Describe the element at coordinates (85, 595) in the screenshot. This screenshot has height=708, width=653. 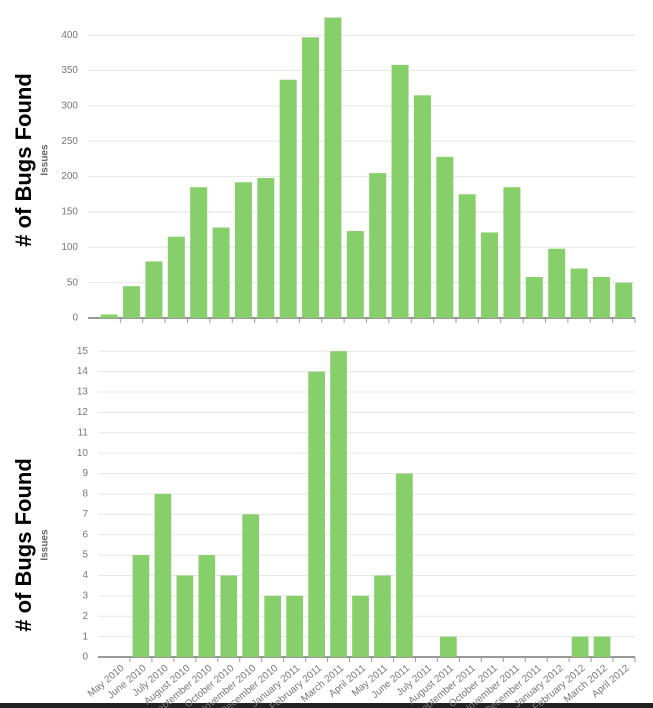
I see `y-tick-label: 3` at that location.